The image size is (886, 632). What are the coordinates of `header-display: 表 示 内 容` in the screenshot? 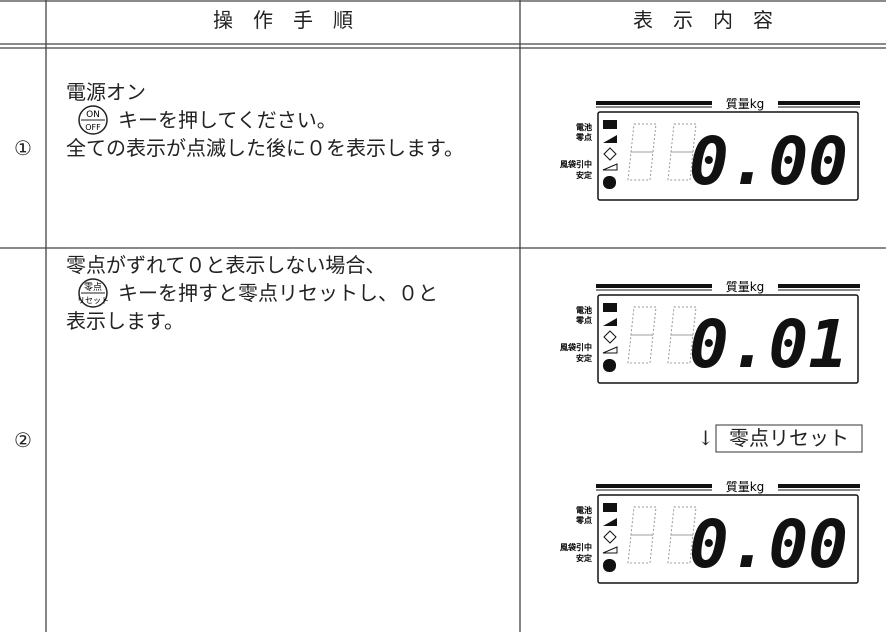 It's located at (703, 20).